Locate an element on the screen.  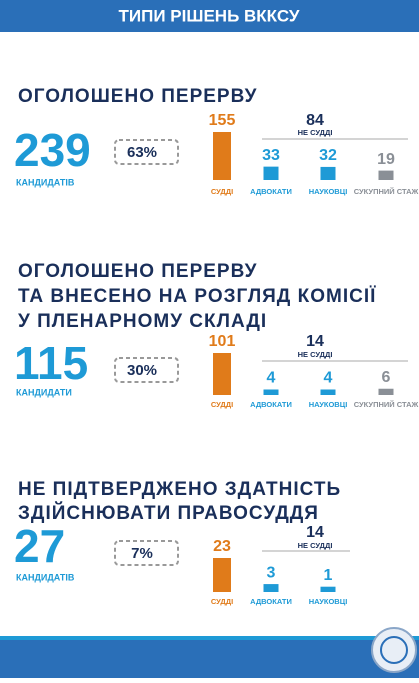
total: 115 is located at coordinates (51, 363).